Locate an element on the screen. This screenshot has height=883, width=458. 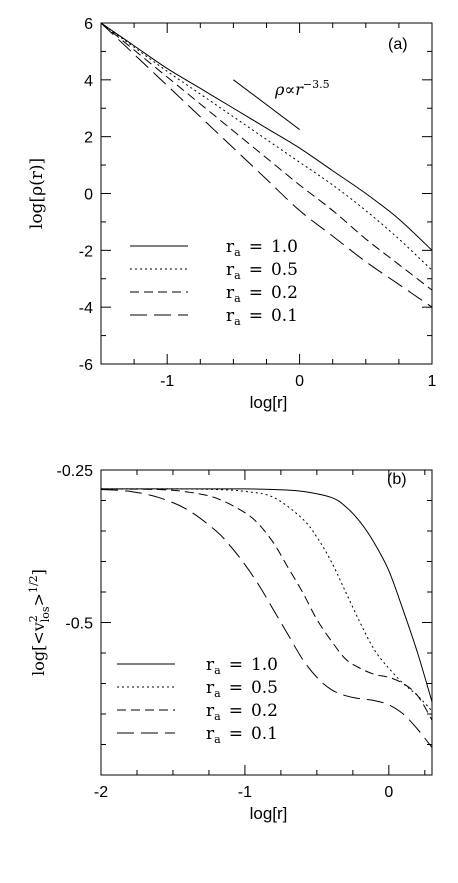
y-axis-label: log[<v2los>1/2] is located at coordinates (39, 622).